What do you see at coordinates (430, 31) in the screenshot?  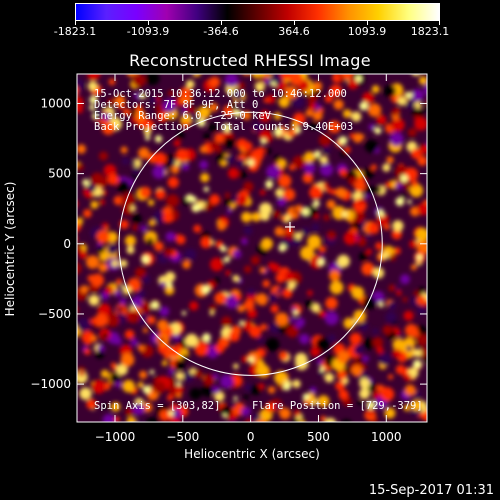 I see `colorbar-tick-label: 1823.1` at bounding box center [430, 31].